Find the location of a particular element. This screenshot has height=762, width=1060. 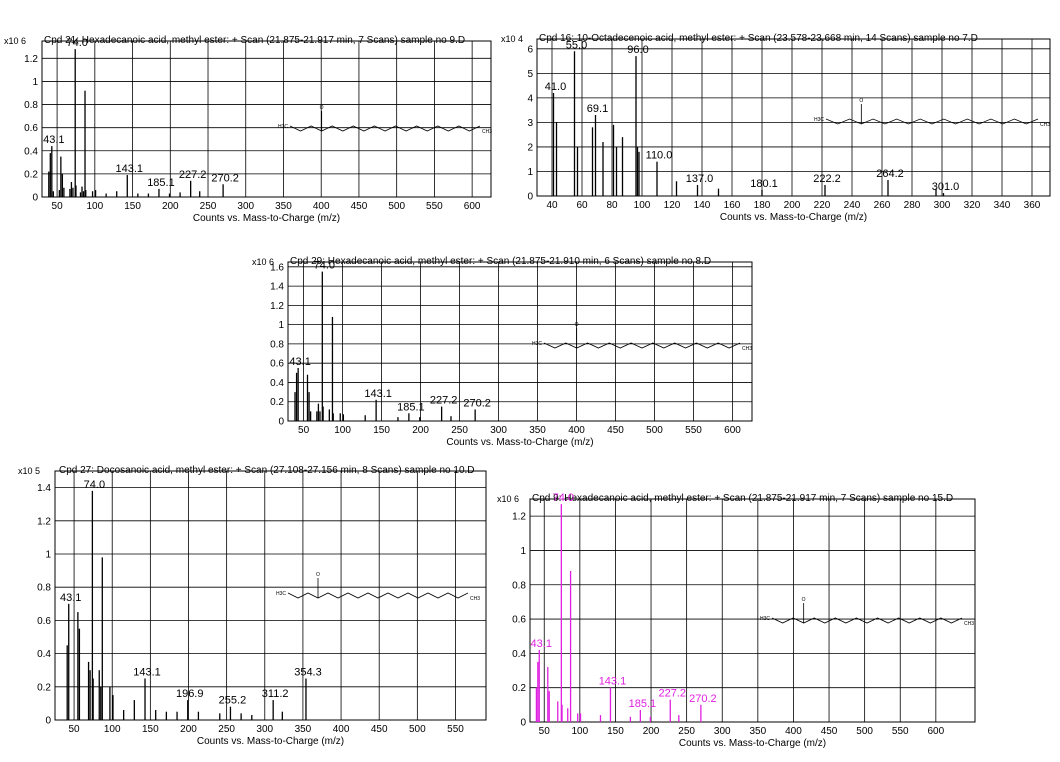

x-tick-label: 220 is located at coordinates (822, 205).